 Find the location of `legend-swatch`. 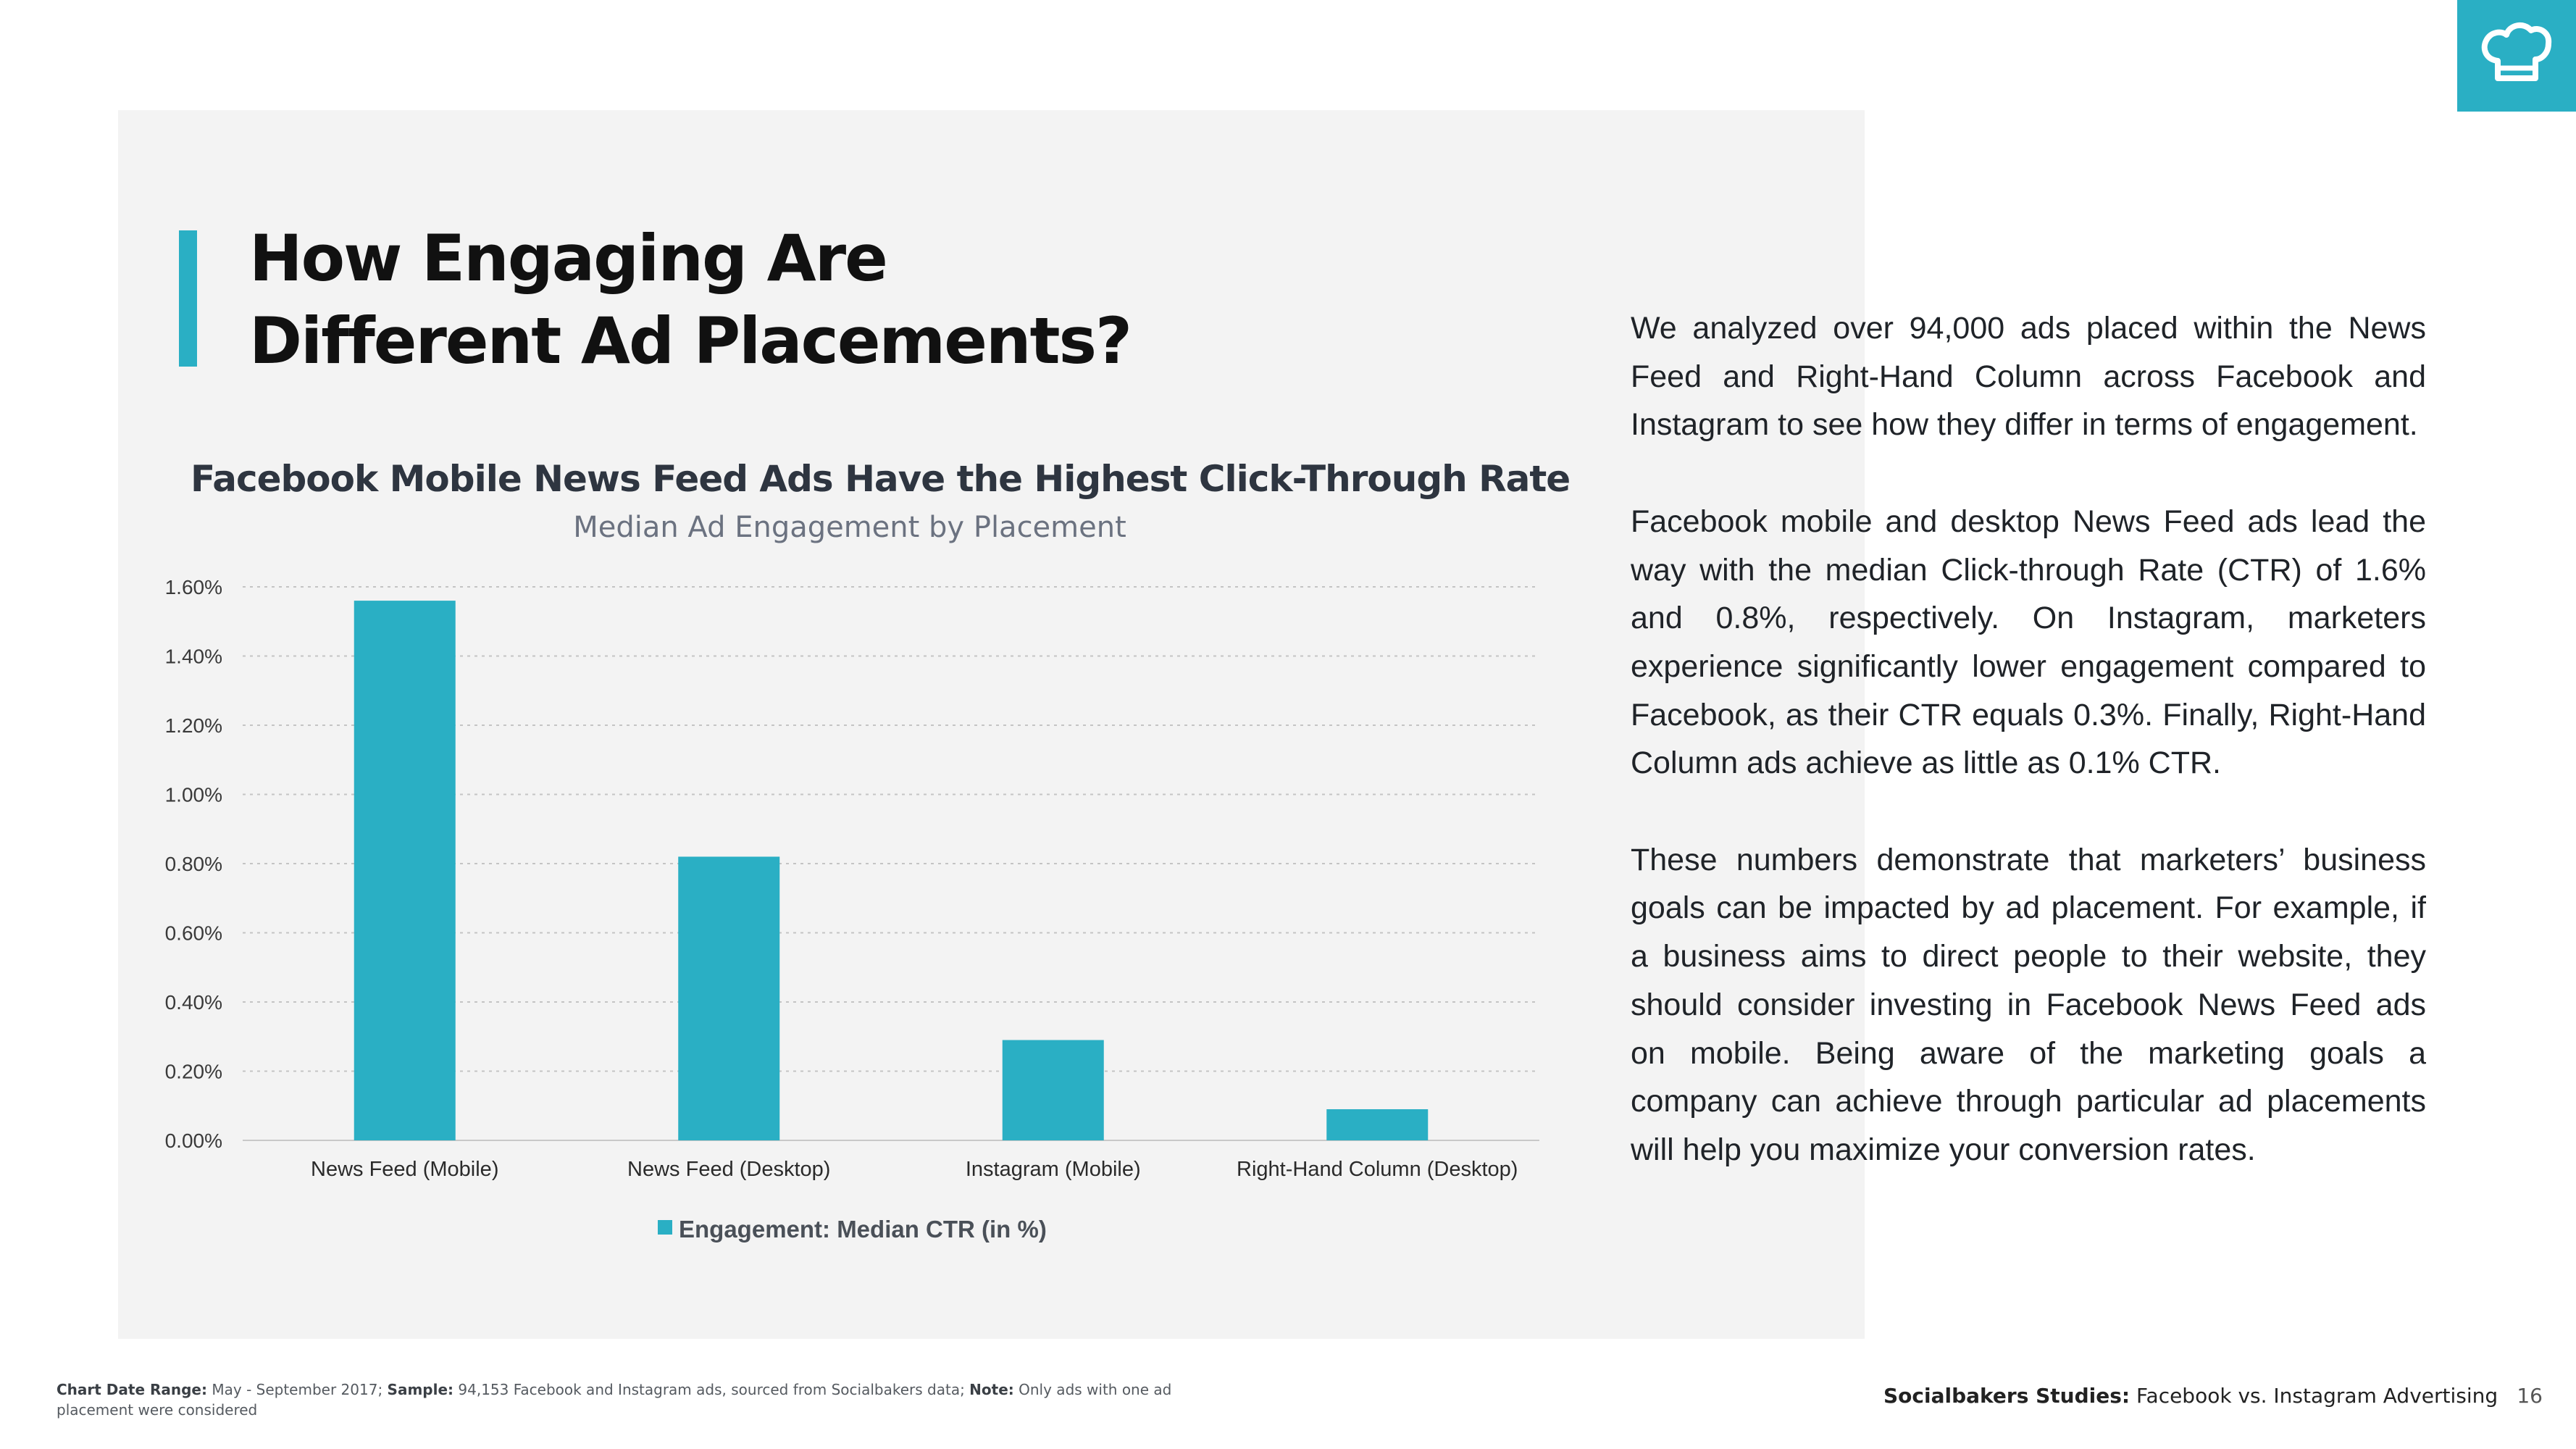

legend-swatch is located at coordinates (665, 1227).